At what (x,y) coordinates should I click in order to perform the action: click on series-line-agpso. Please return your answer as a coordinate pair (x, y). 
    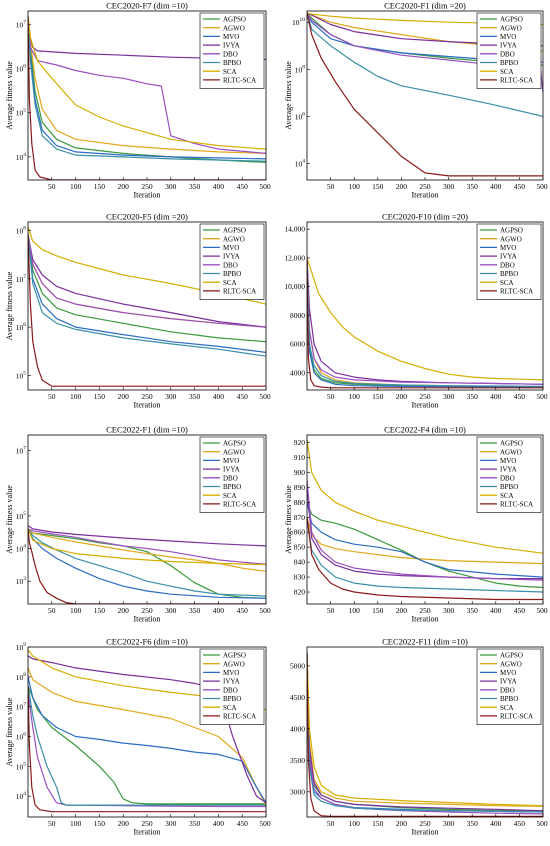
    Looking at the image, I should click on (425, 545).